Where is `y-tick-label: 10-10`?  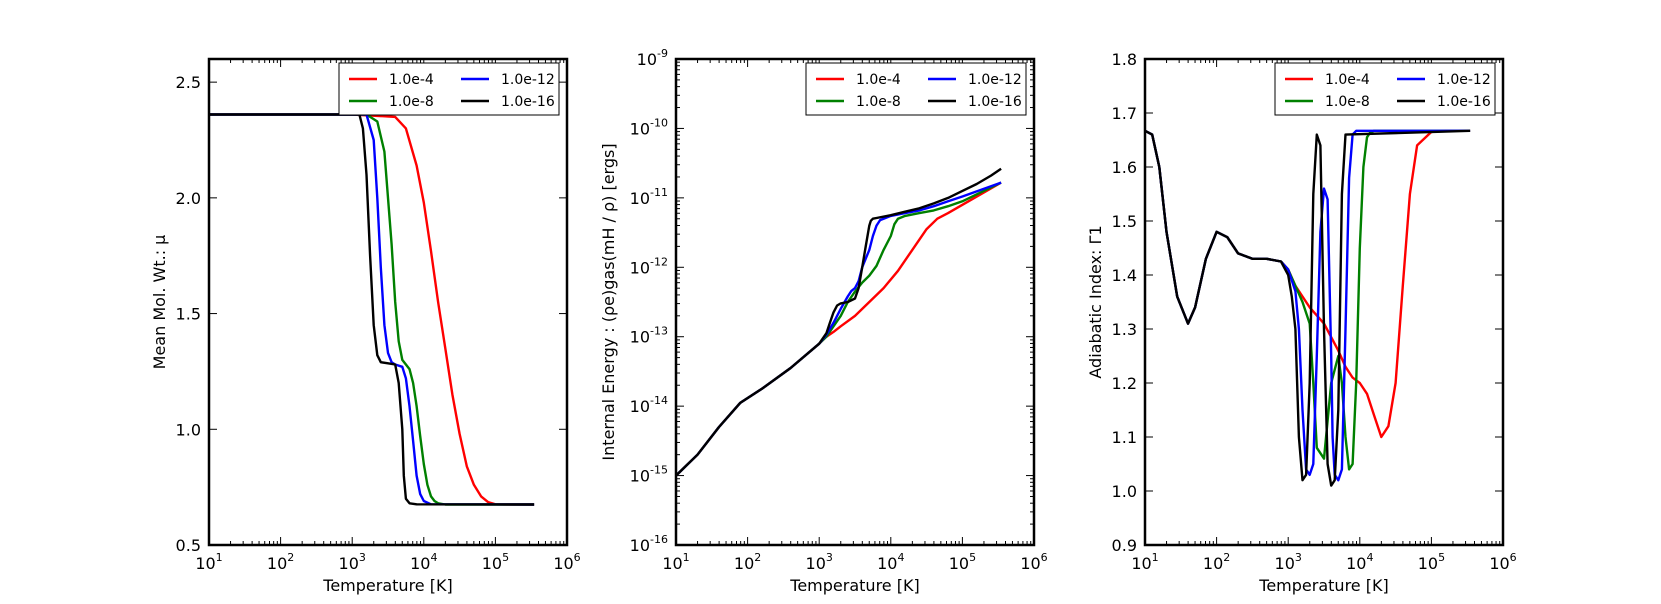
y-tick-label: 10-10 is located at coordinates (649, 127).